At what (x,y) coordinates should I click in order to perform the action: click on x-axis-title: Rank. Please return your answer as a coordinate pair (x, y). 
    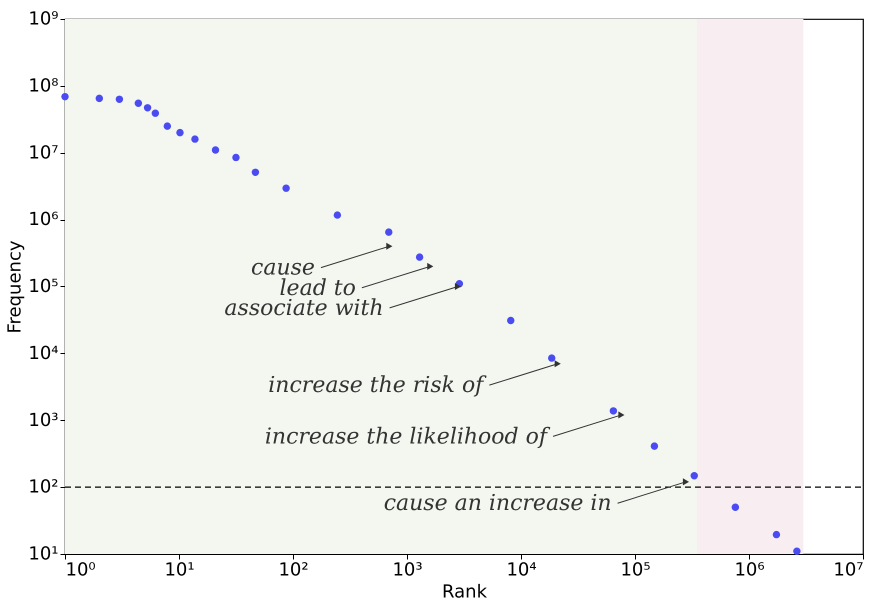
    Looking at the image, I should click on (465, 592).